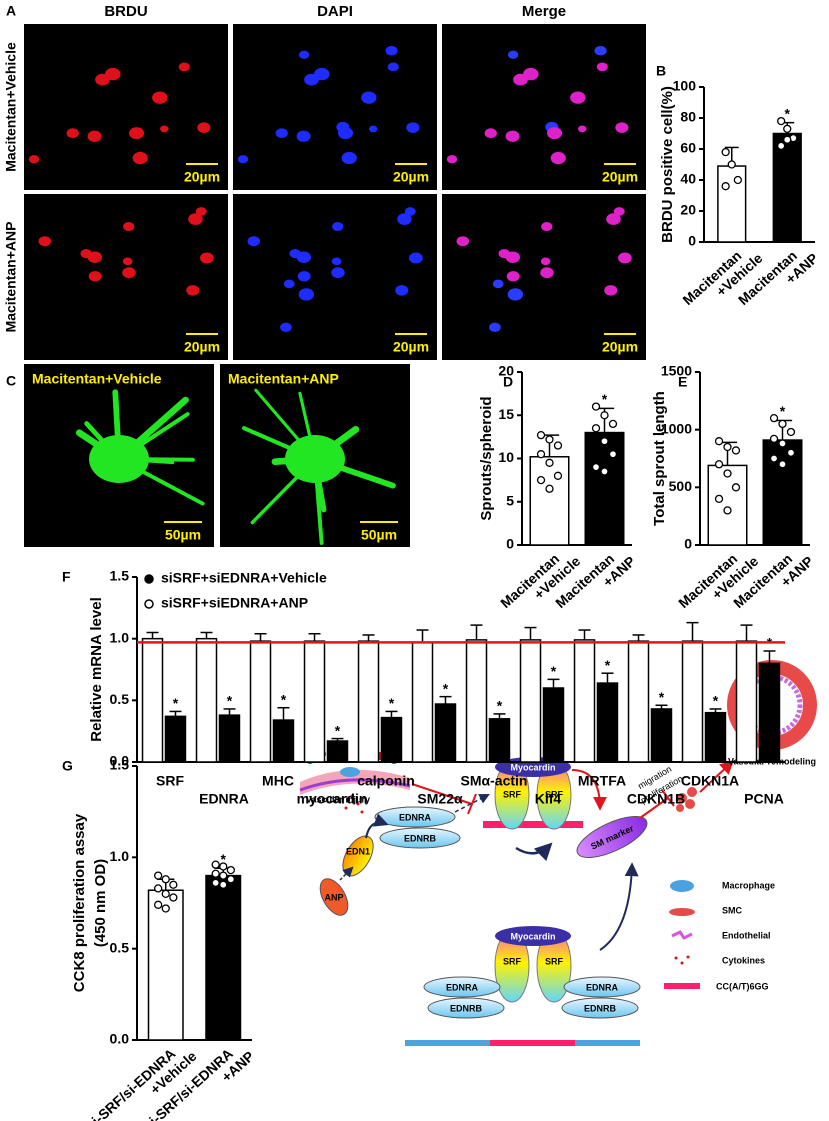 Image resolution: width=829 pixels, height=1121 pixels. I want to click on y-tick-label: 80, so click(688, 117).